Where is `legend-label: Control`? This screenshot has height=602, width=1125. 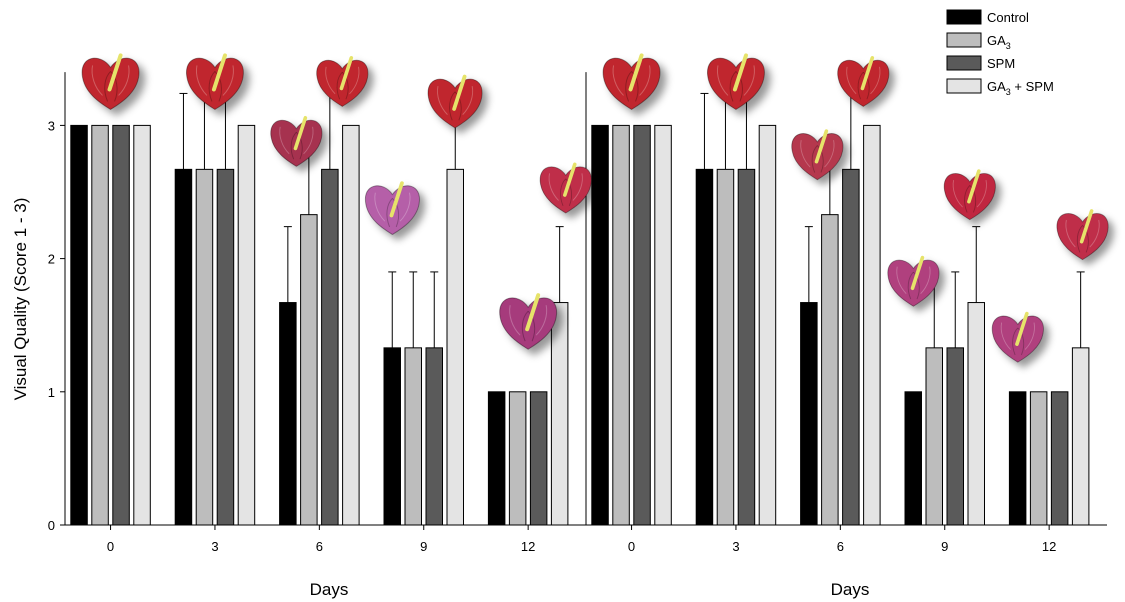
legend-label: Control is located at coordinates (1008, 17).